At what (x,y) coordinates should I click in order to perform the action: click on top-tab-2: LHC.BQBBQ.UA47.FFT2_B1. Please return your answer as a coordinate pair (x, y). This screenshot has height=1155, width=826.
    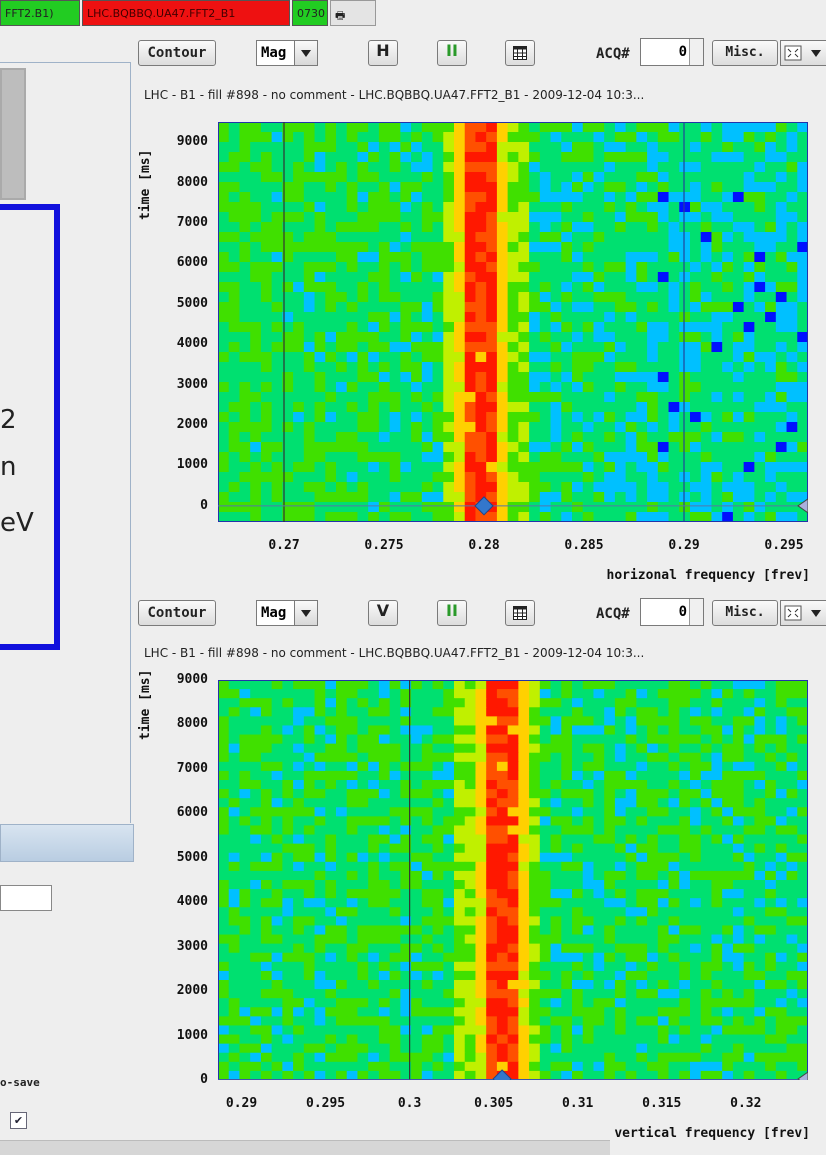
    Looking at the image, I should click on (186, 13).